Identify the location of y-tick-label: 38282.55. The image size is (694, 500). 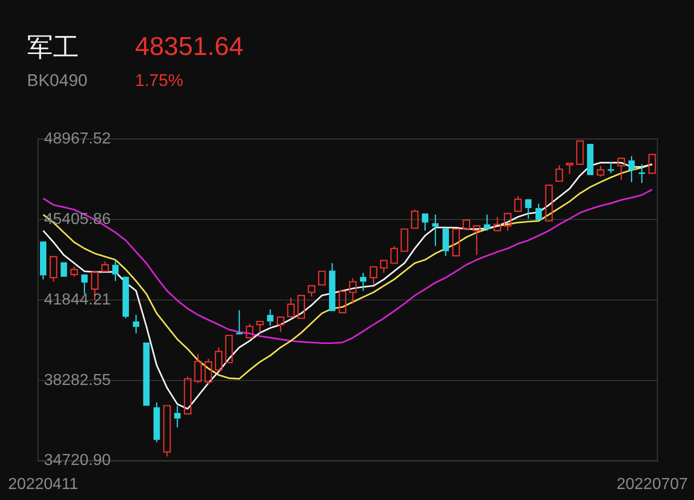
(77, 380).